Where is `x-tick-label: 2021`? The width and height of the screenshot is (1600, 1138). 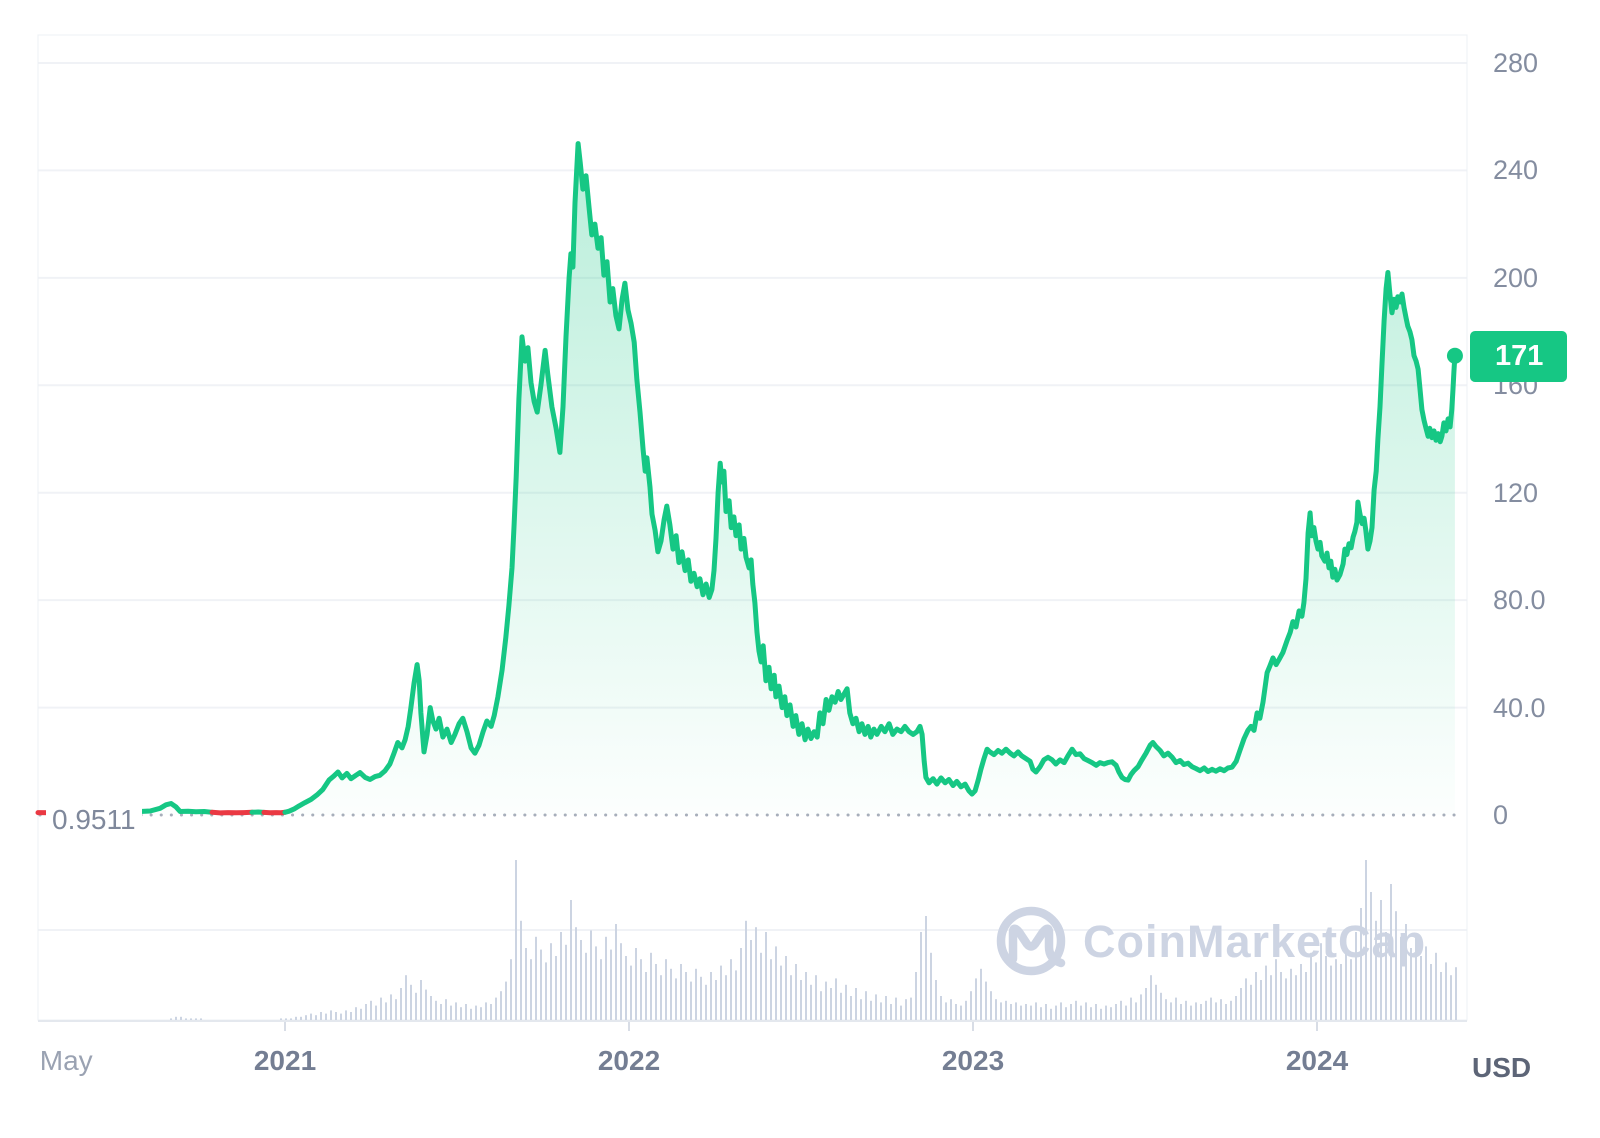
x-tick-label: 2021 is located at coordinates (285, 1060).